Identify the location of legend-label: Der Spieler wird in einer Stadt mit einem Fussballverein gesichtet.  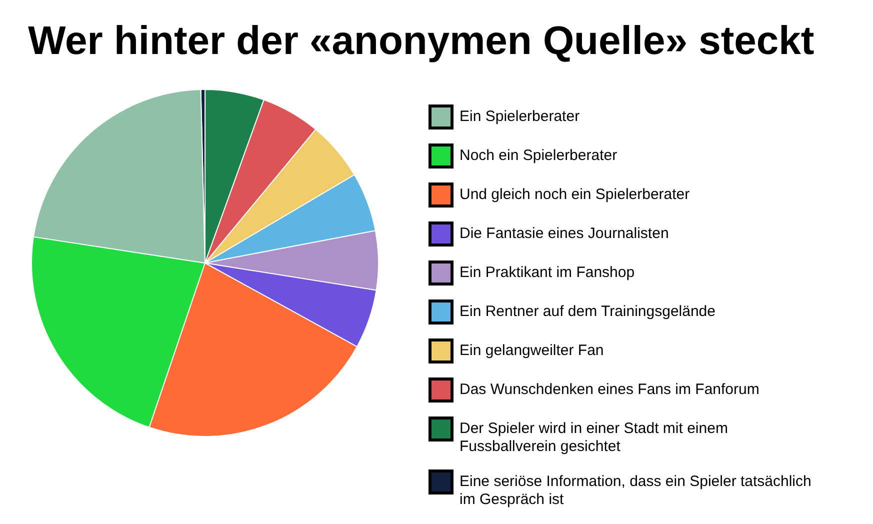
(594, 438).